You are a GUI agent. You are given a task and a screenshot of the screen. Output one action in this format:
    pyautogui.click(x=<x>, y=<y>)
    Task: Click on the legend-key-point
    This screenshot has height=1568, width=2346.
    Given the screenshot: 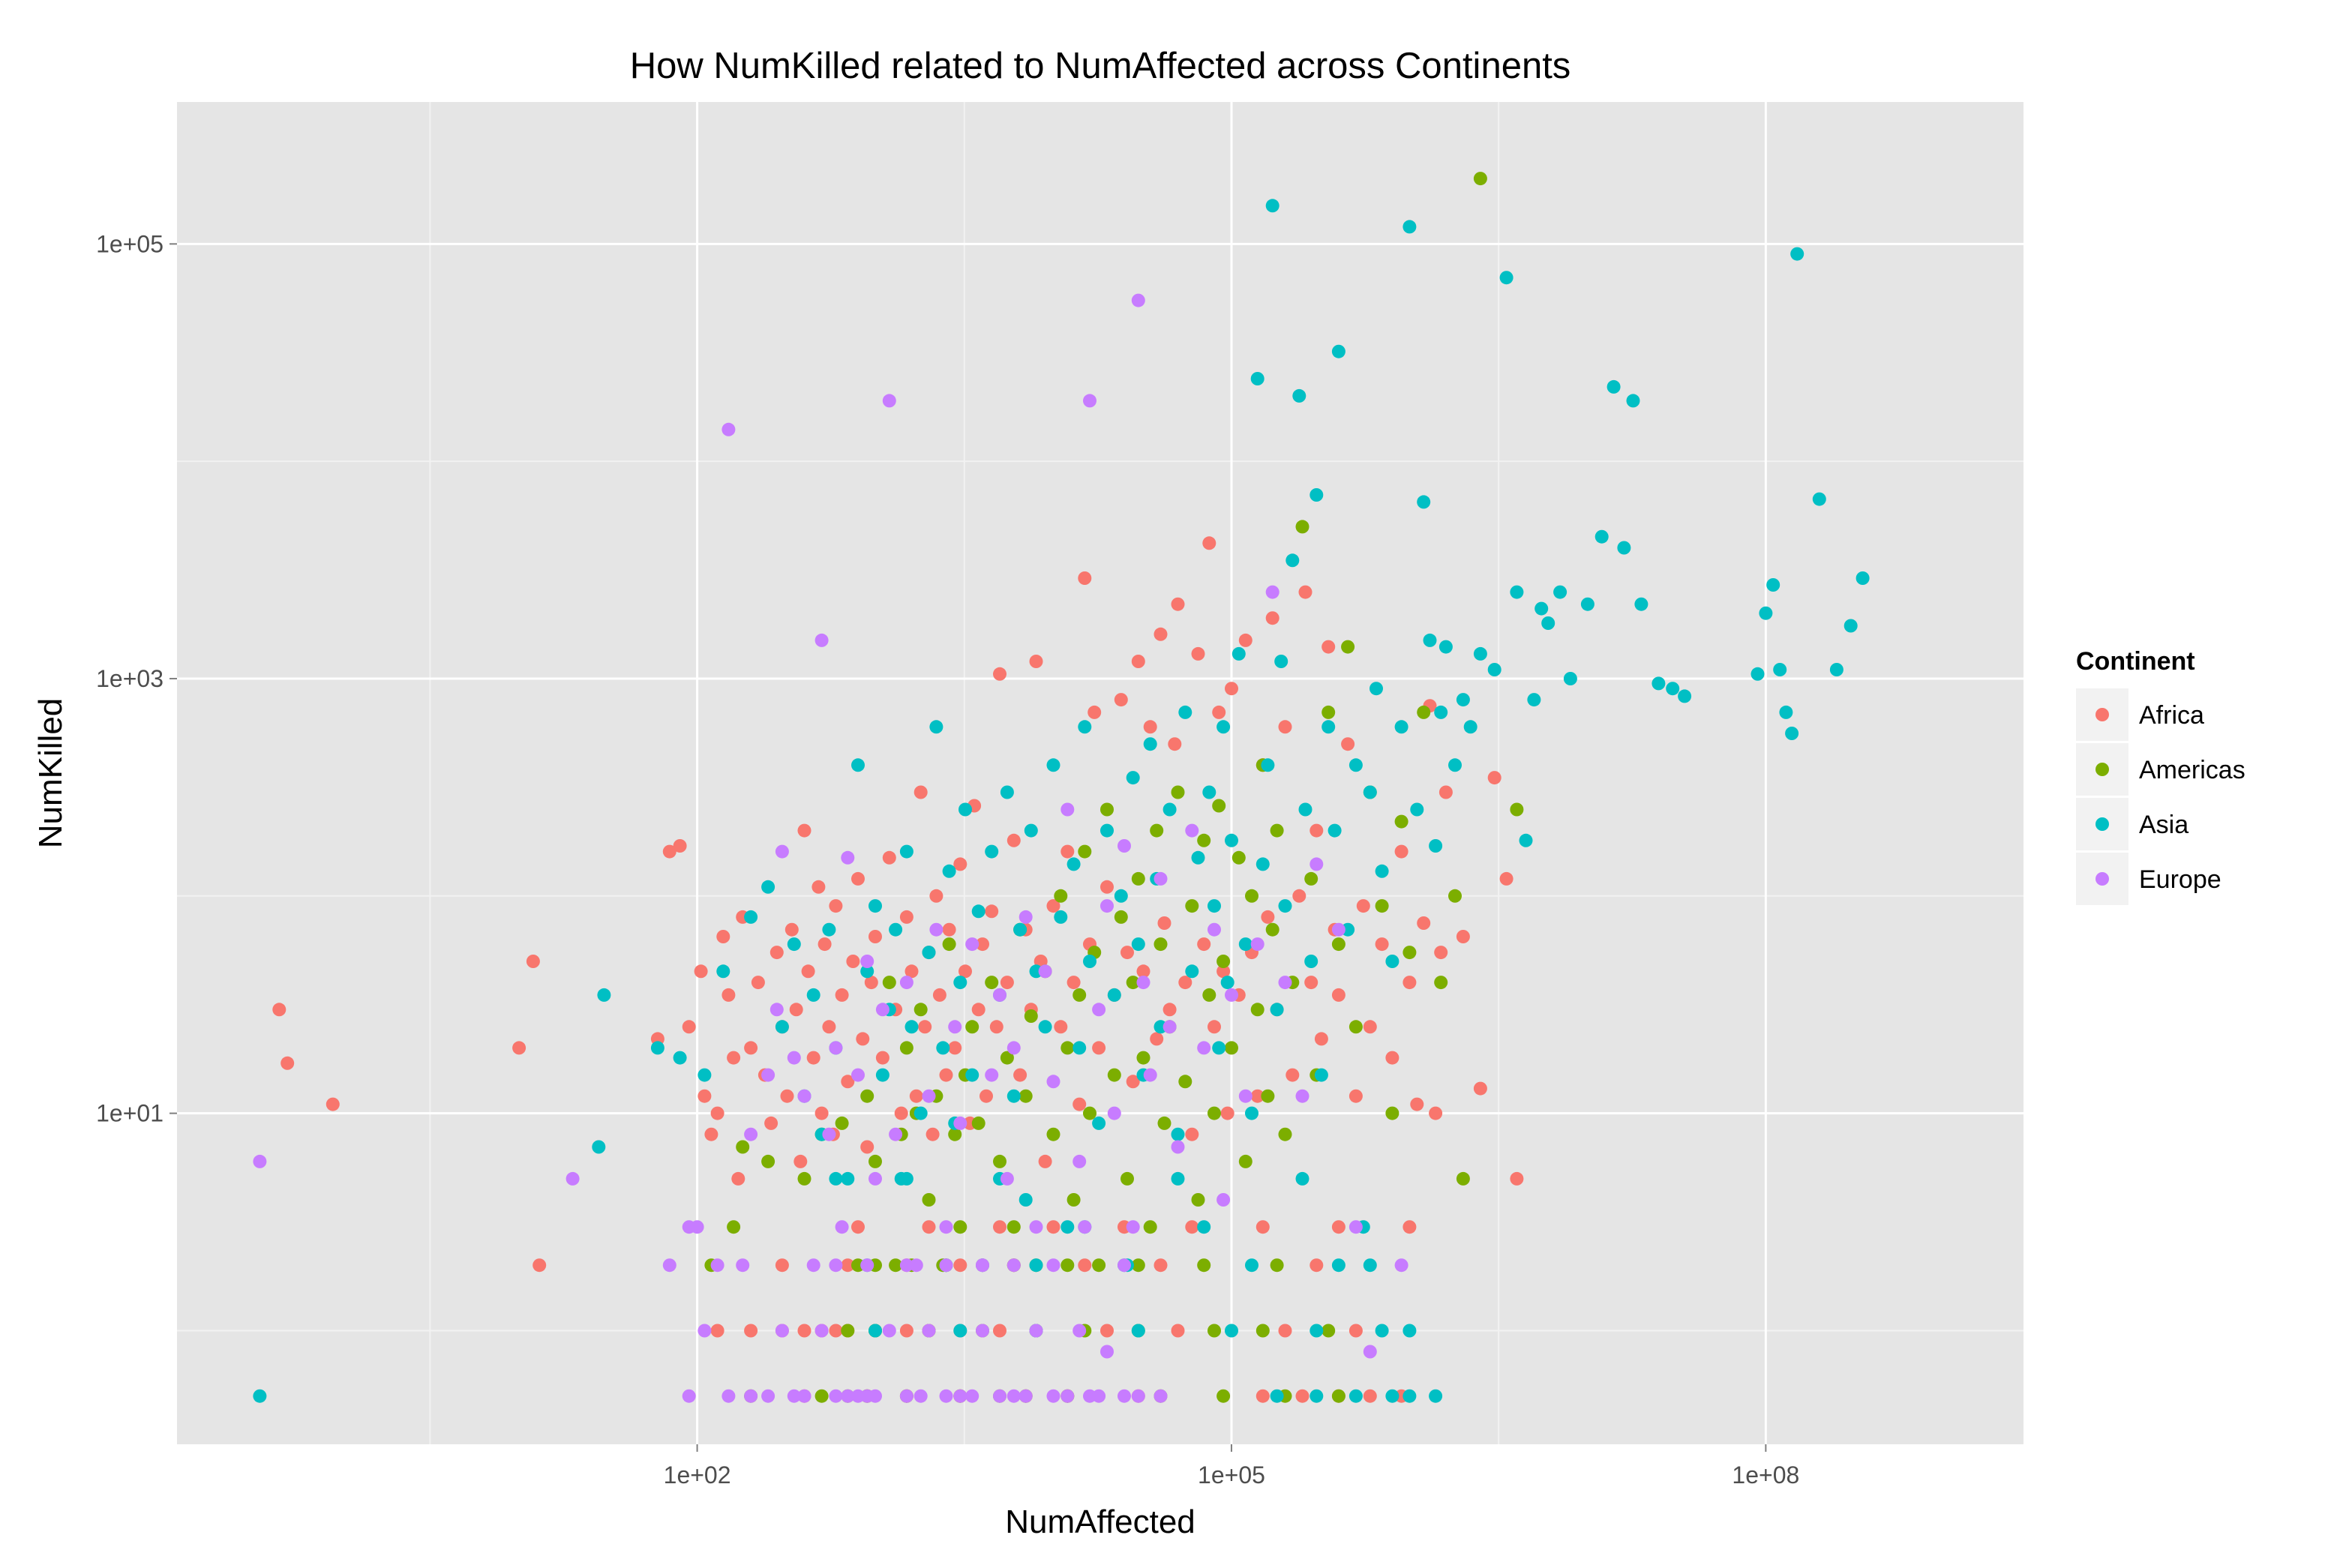 What is the action you would take?
    pyautogui.click(x=2102, y=824)
    